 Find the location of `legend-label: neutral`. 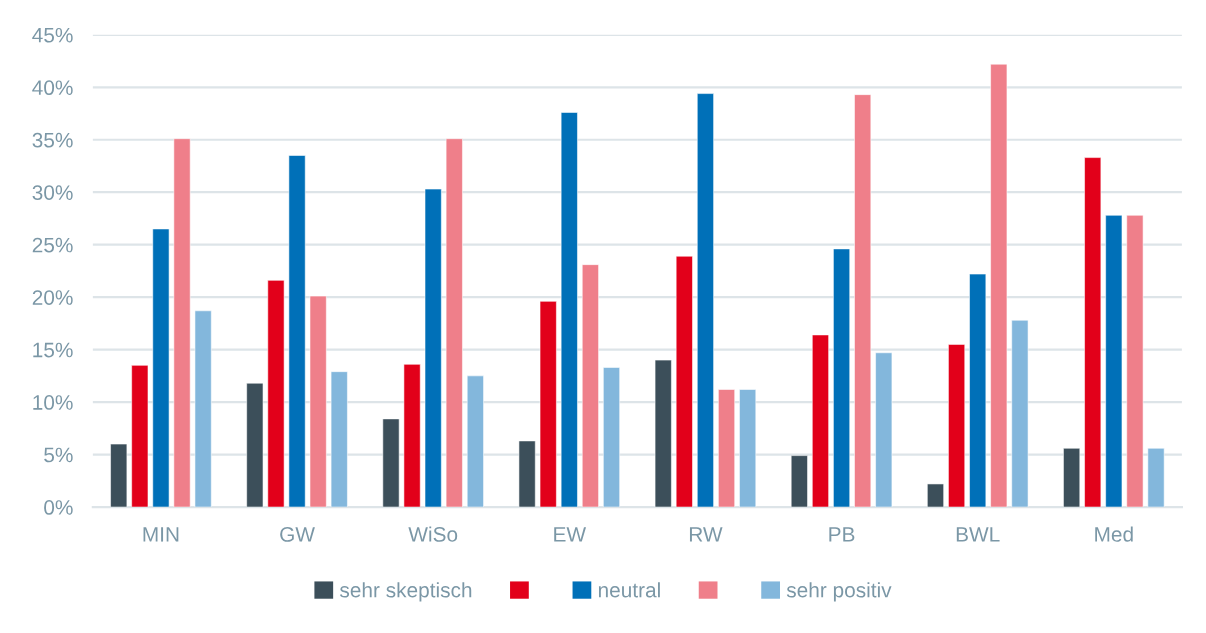

legend-label: neutral is located at coordinates (629, 590).